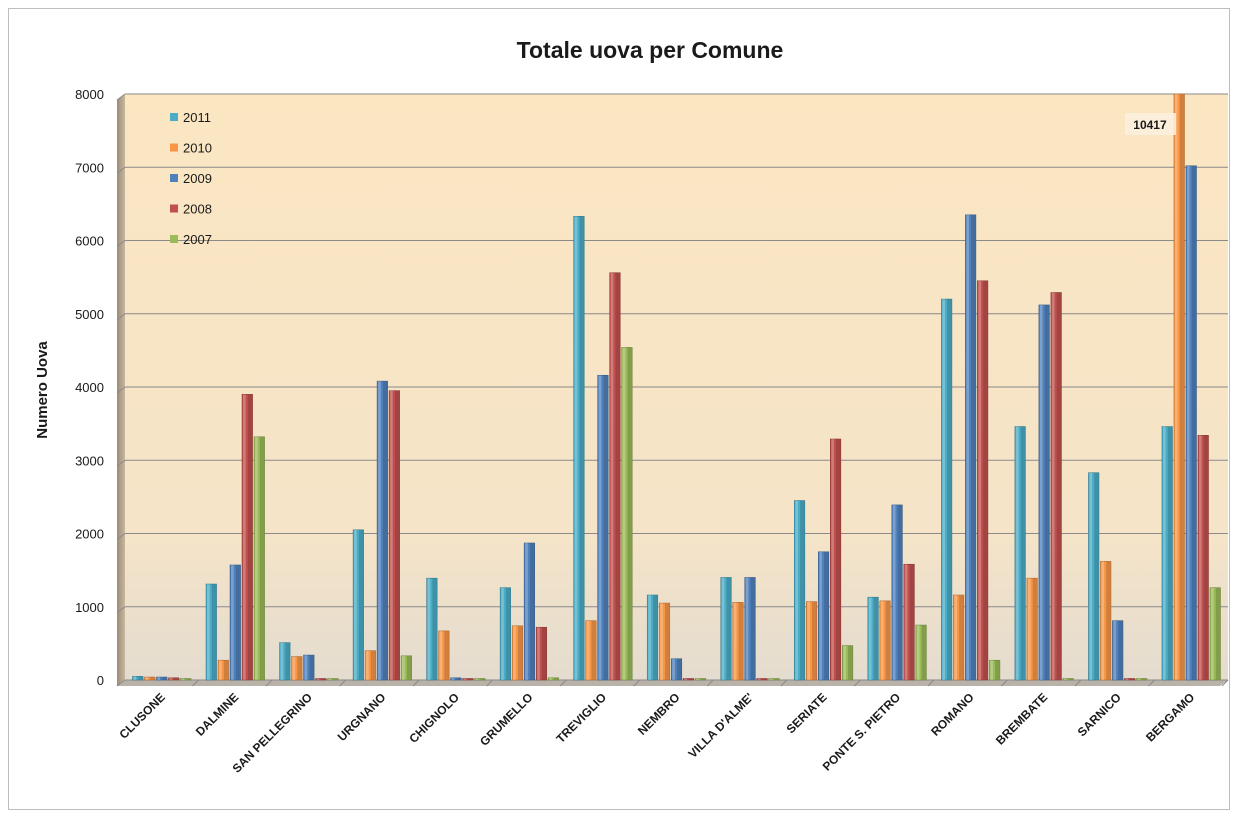  What do you see at coordinates (1150, 124) in the screenshot?
I see `annotations: 10417` at bounding box center [1150, 124].